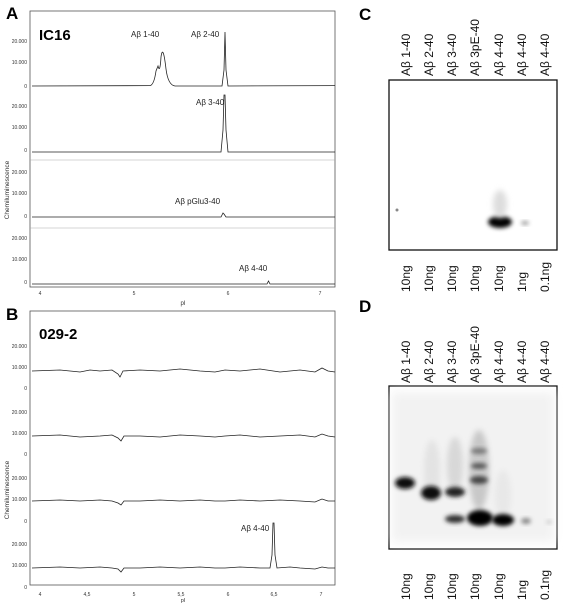 This screenshot has width=567, height=603. Describe the element at coordinates (397, 210) in the screenshot. I see `blot-speck` at that location.